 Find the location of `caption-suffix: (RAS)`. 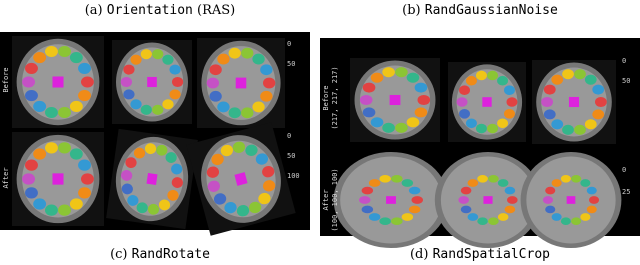

caption-suffix: (RAS) is located at coordinates (216, 10).